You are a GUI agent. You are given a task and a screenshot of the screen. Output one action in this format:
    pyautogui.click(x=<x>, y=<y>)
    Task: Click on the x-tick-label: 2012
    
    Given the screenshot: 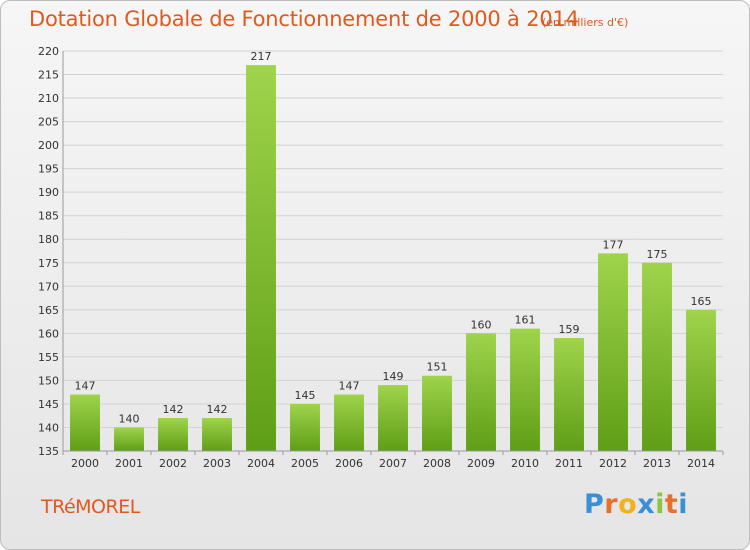 What is the action you would take?
    pyautogui.click(x=613, y=463)
    